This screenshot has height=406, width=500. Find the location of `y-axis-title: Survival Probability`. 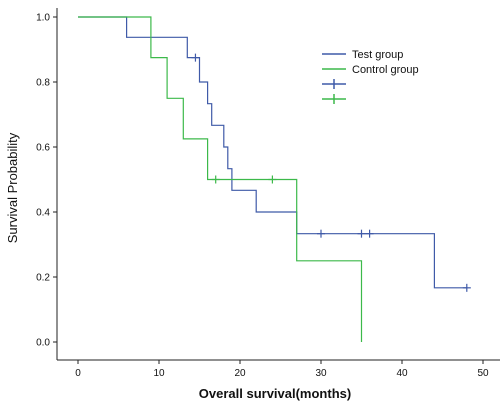

y-axis-title: Survival Probability is located at coordinates (12, 187).